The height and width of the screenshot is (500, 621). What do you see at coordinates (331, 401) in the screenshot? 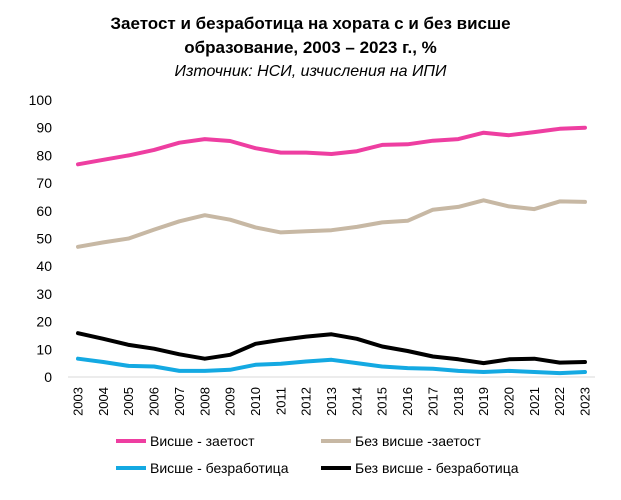
I see `x-tick-label: 2013` at bounding box center [331, 401].